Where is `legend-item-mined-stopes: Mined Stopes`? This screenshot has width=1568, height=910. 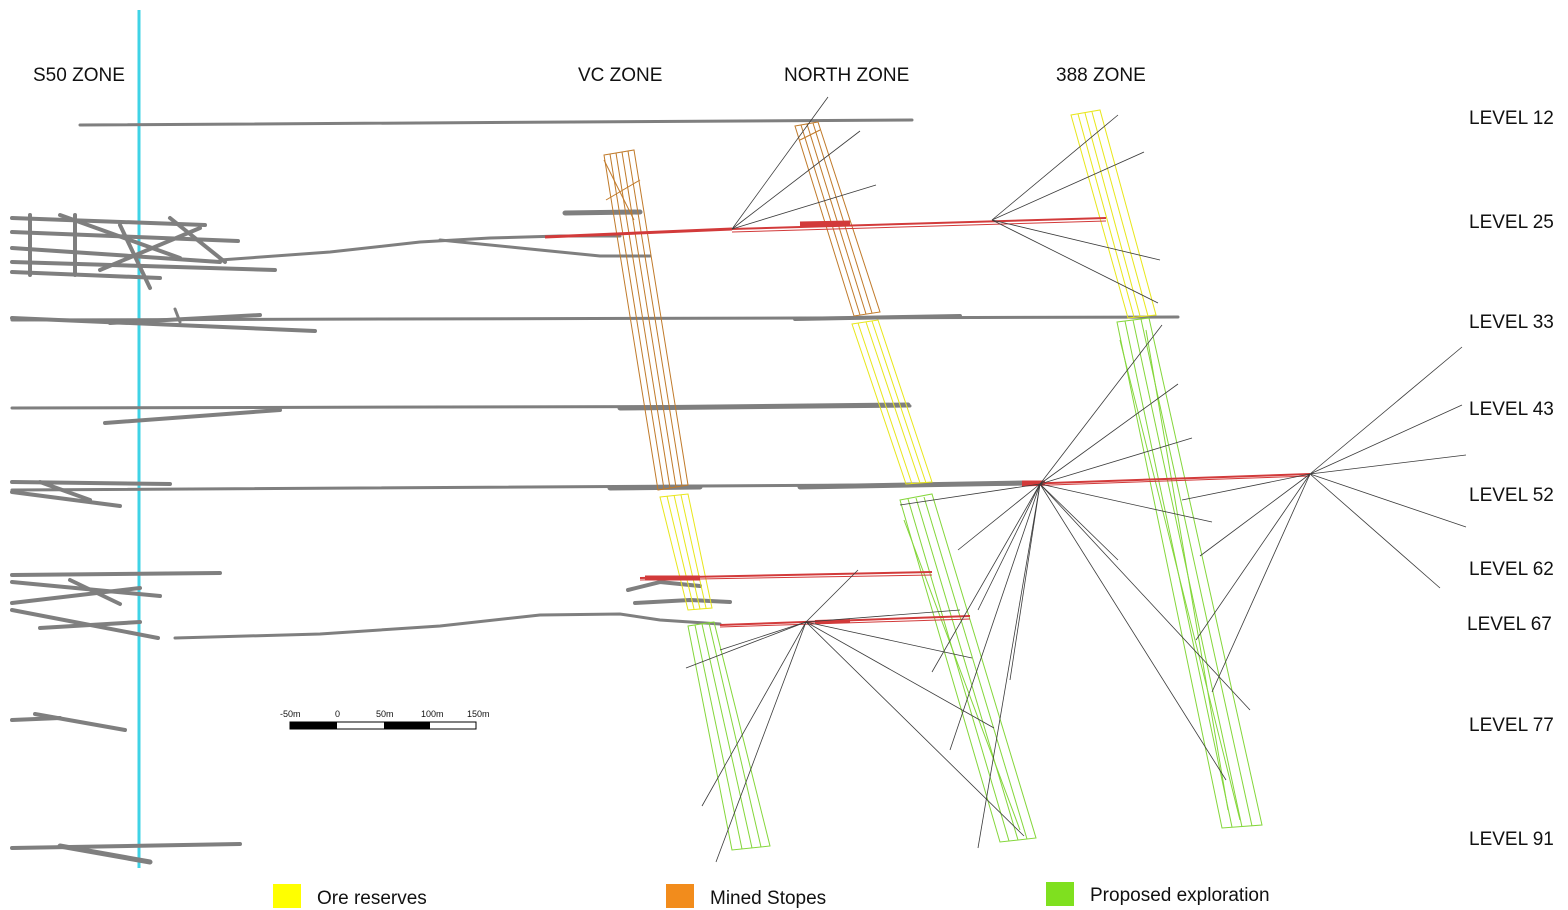
legend-item-mined-stopes: Mined Stopes is located at coordinates (746, 896).